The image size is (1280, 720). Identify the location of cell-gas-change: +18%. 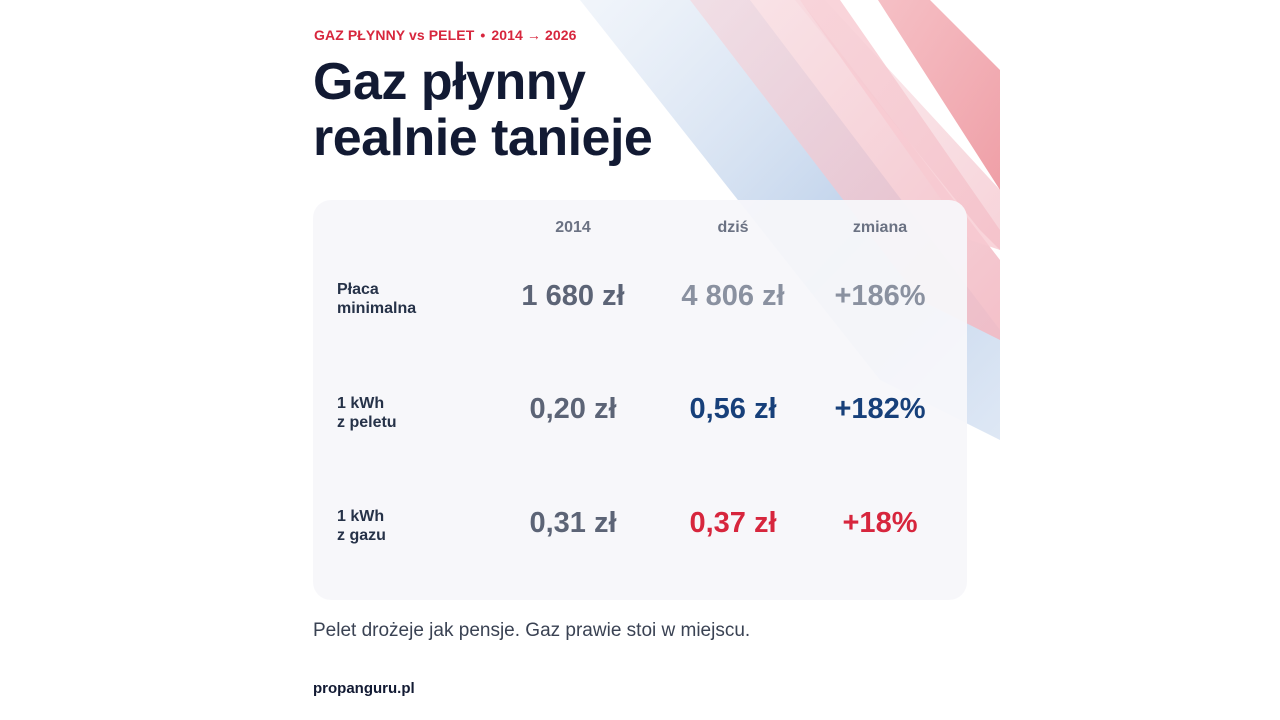
(880, 523).